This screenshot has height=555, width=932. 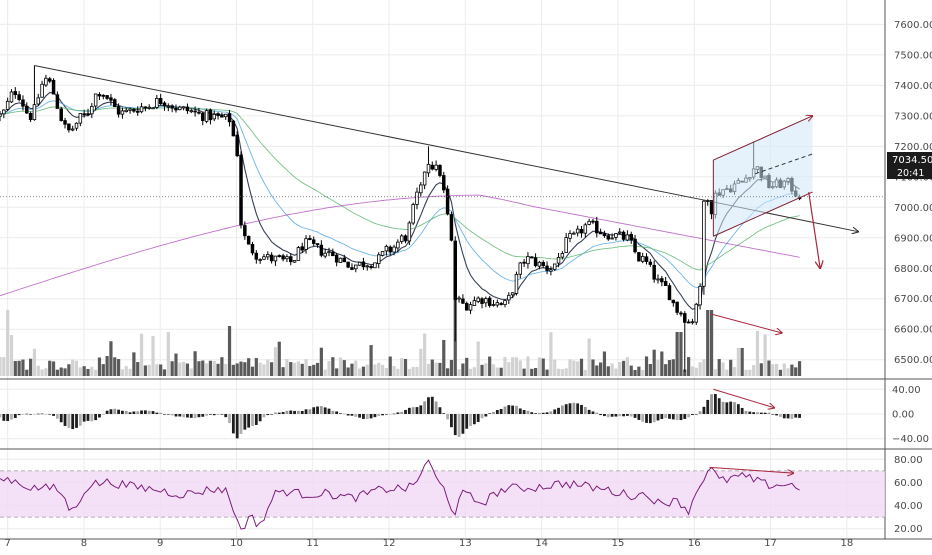 What do you see at coordinates (7, 543) in the screenshot?
I see `time-tick-label: 7` at bounding box center [7, 543].